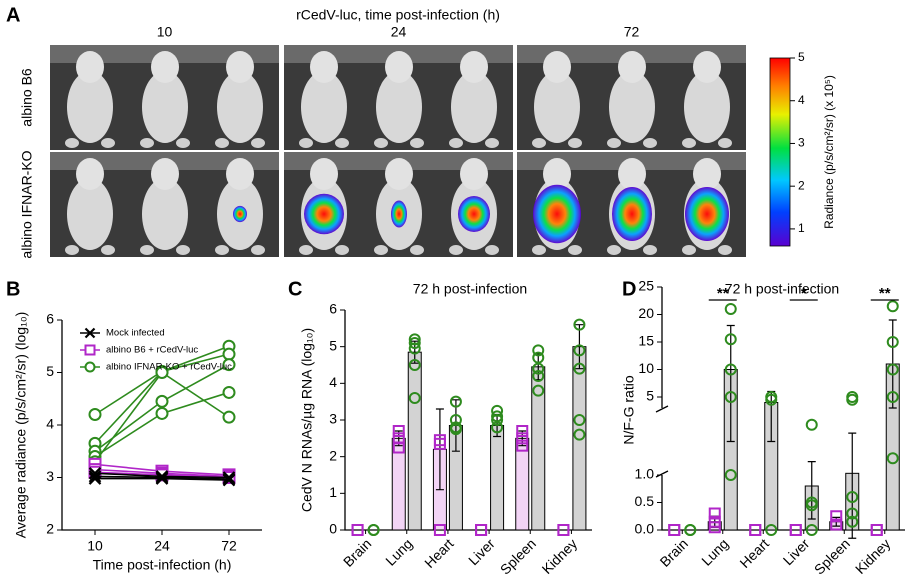  Describe the element at coordinates (801, 228) in the screenshot. I see `colorbar-tick-label: 1` at that location.